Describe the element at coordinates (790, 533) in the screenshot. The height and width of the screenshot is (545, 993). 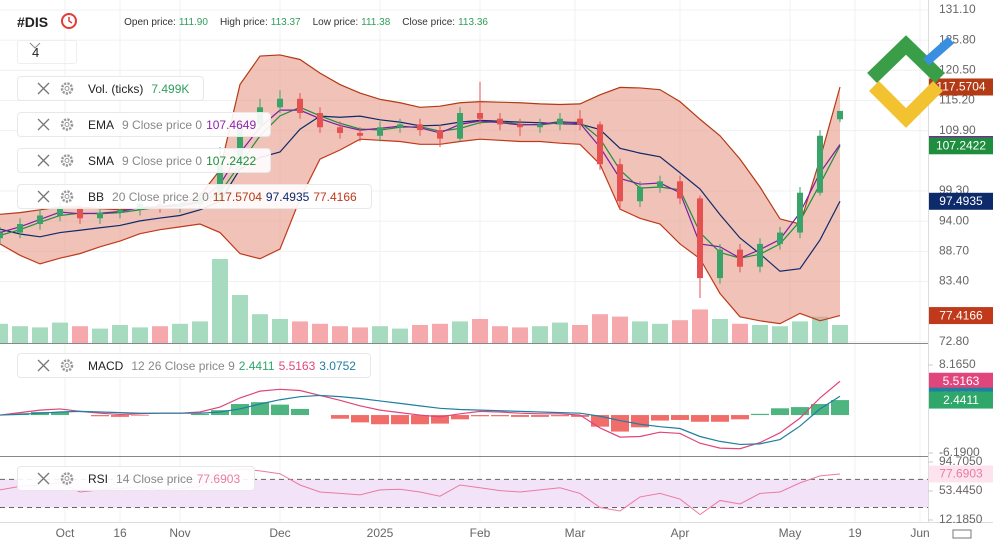
I see `x-tick-label: May` at that location.